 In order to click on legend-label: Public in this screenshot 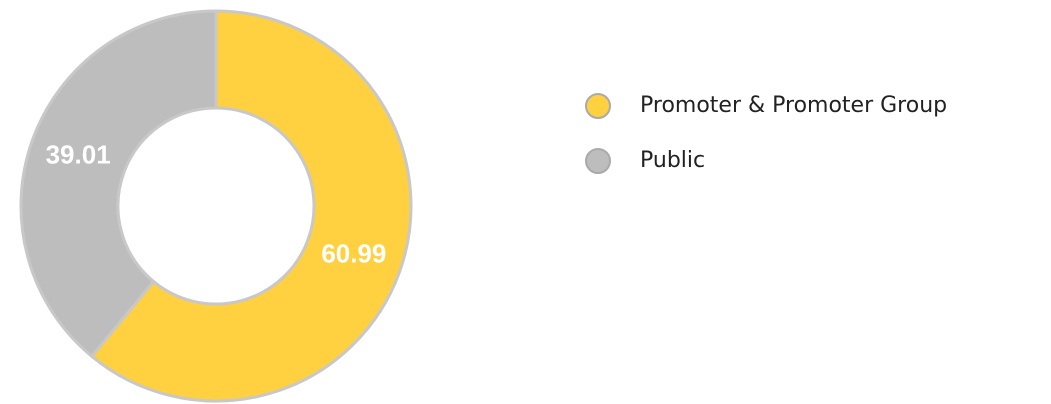, I will do `click(672, 160)`.